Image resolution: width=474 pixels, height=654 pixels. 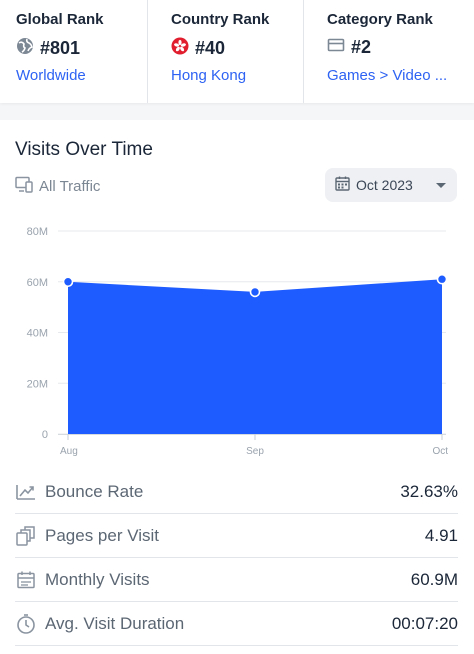 I want to click on rank-link-worldwide: Worldwide, so click(x=51, y=75).